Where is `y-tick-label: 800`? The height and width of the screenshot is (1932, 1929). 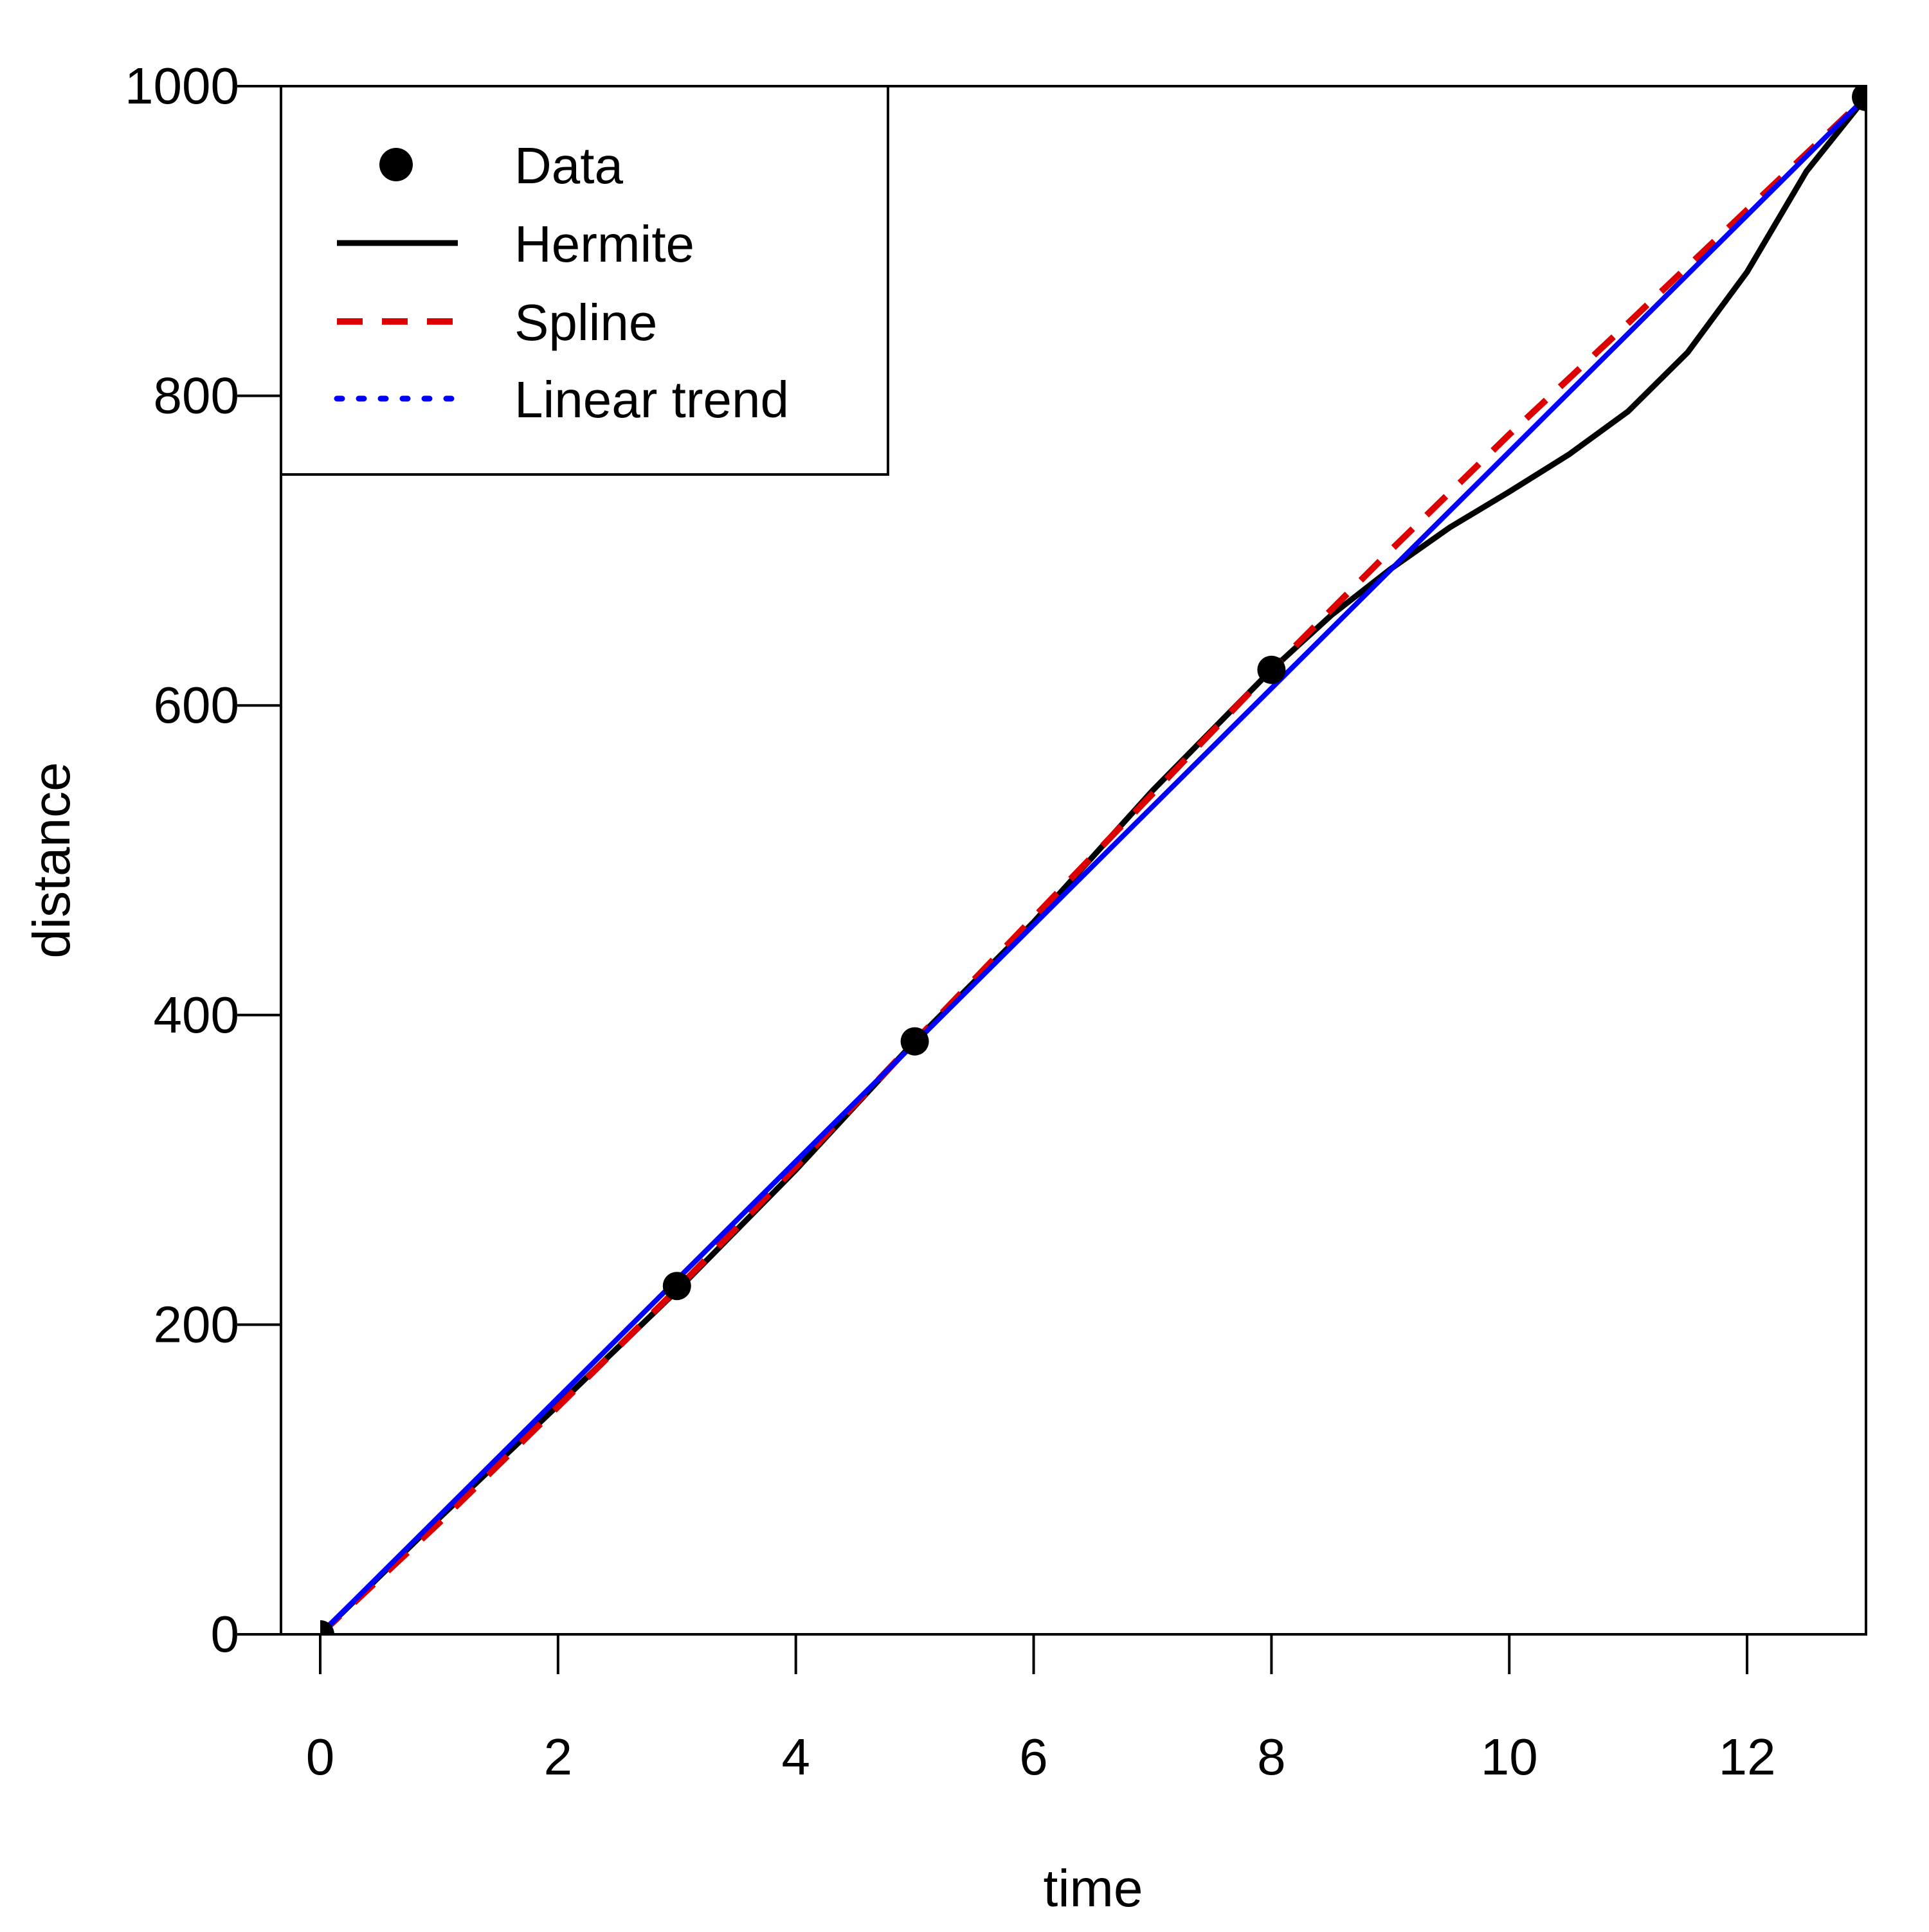 y-tick-label: 800 is located at coordinates (197, 395).